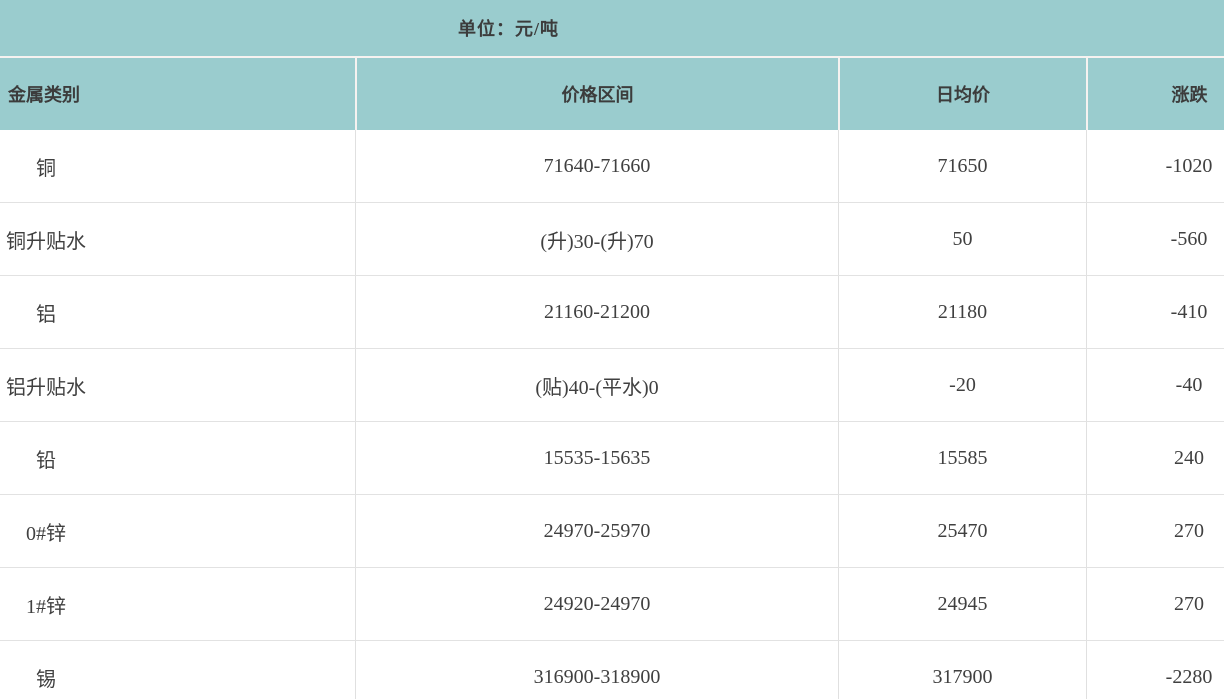 This screenshot has width=1224, height=699. I want to click on header-daily-avg: 日均价, so click(962, 94).